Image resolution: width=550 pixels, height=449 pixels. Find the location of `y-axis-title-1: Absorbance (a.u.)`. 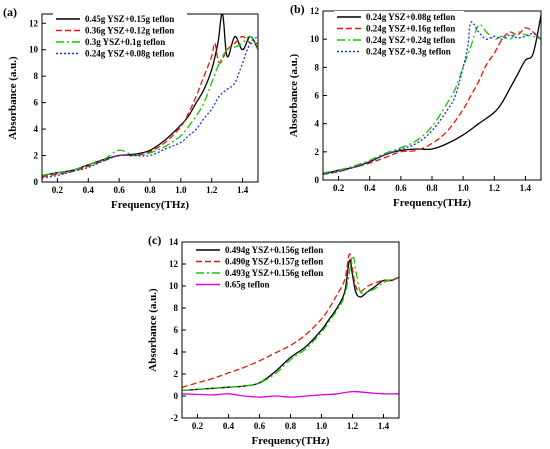

y-axis-title-1: Absorbance (a.u.) is located at coordinates (294, 95).